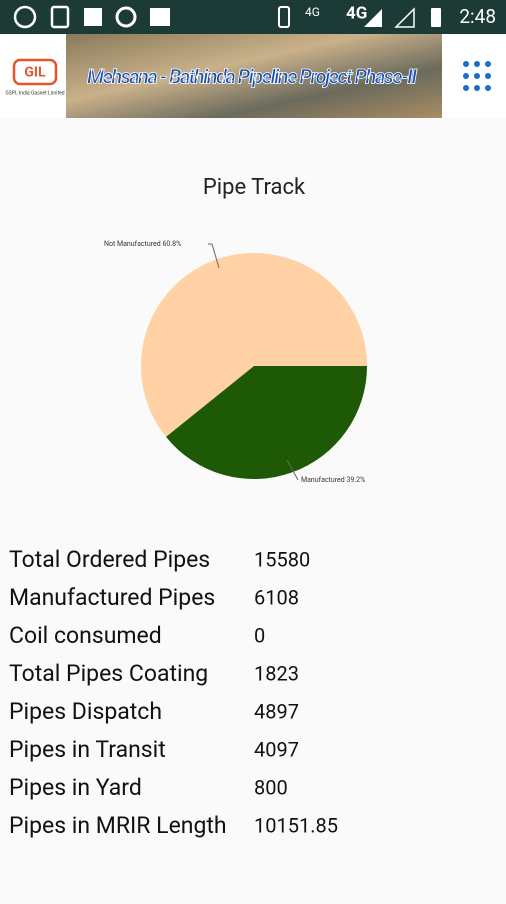 This screenshot has width=506, height=904. I want to click on status-icons, so click(227, 17).